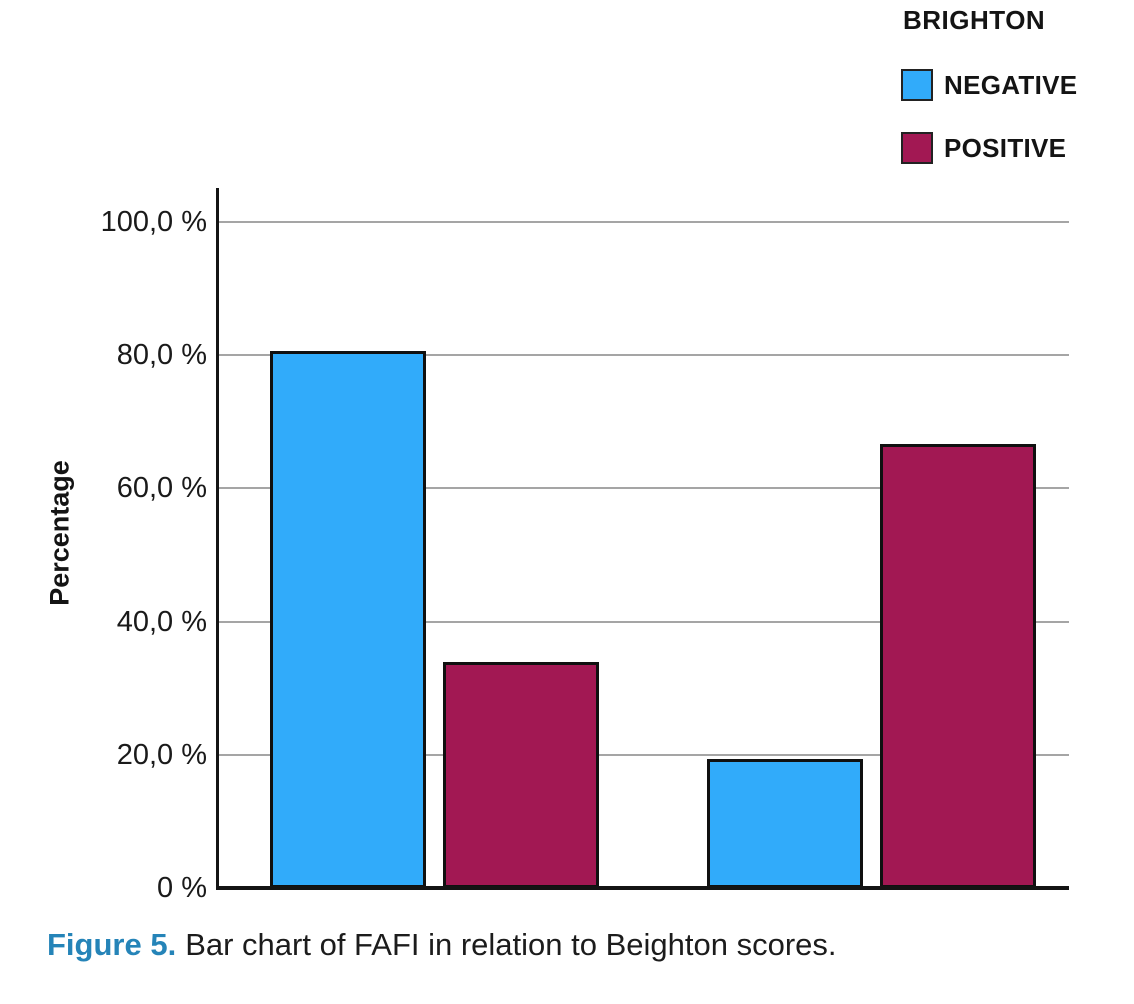  What do you see at coordinates (917, 85) in the screenshot?
I see `legend-swatch-negative` at bounding box center [917, 85].